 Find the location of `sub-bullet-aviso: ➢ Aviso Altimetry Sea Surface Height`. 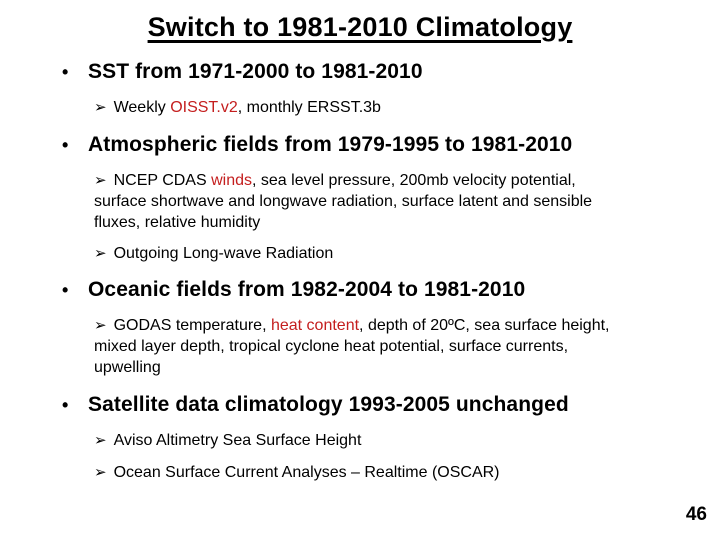

sub-bullet-aviso: ➢ Aviso Altimetry Sea Surface Height is located at coordinates (355, 440).